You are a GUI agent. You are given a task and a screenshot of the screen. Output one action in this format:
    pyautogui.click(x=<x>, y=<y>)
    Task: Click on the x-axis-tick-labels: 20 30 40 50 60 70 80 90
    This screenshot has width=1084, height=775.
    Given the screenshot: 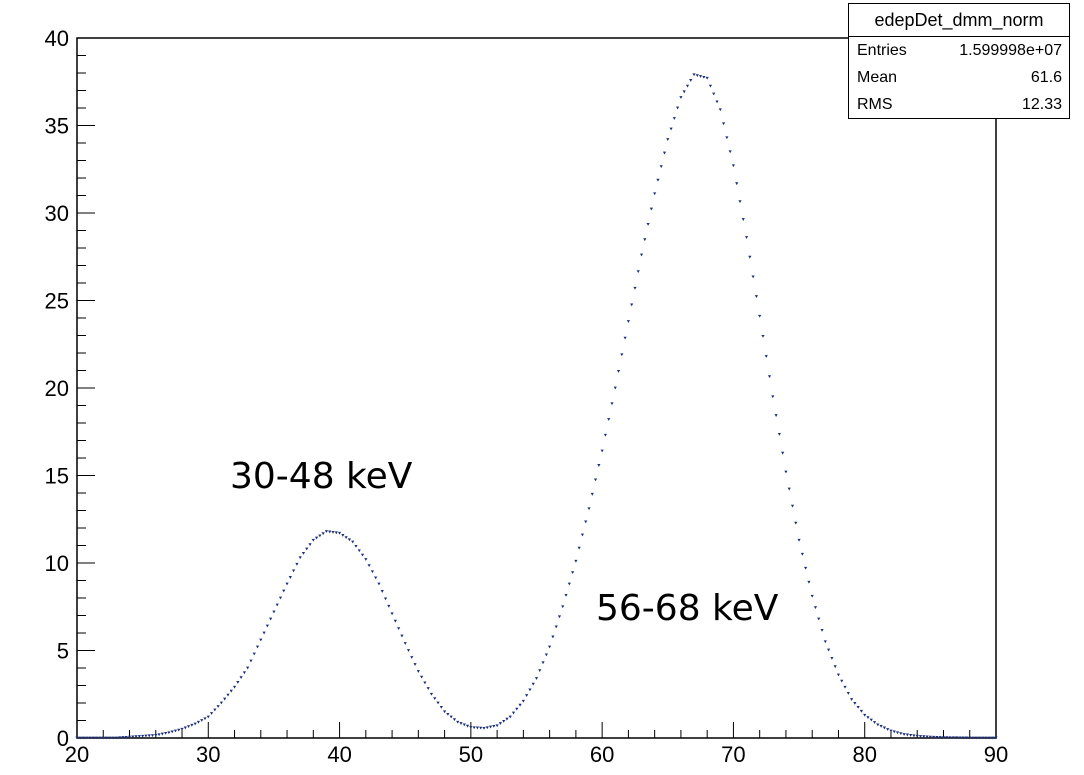 What is the action you would take?
    pyautogui.click(x=536, y=754)
    